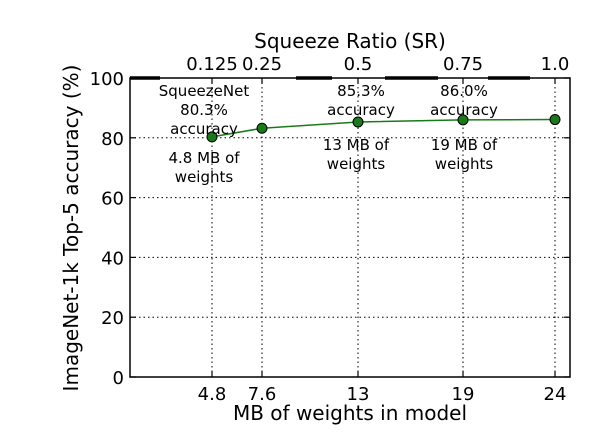 This screenshot has height=433, width=600. I want to click on top-tick-label: 0.125, so click(212, 64).